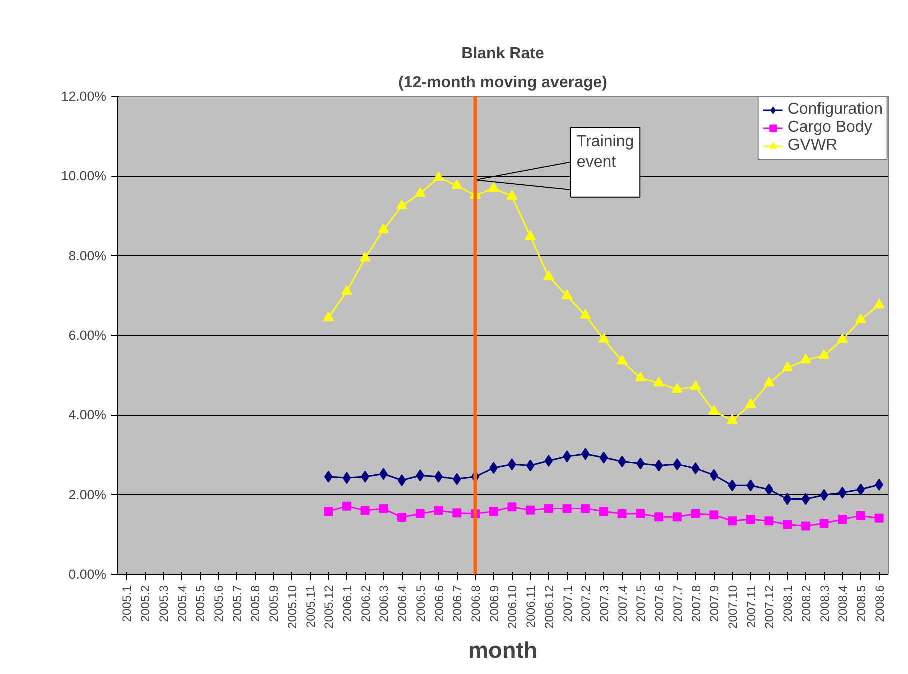 This screenshot has width=908, height=674. I want to click on x-tick-label: 2006.4, so click(403, 603).